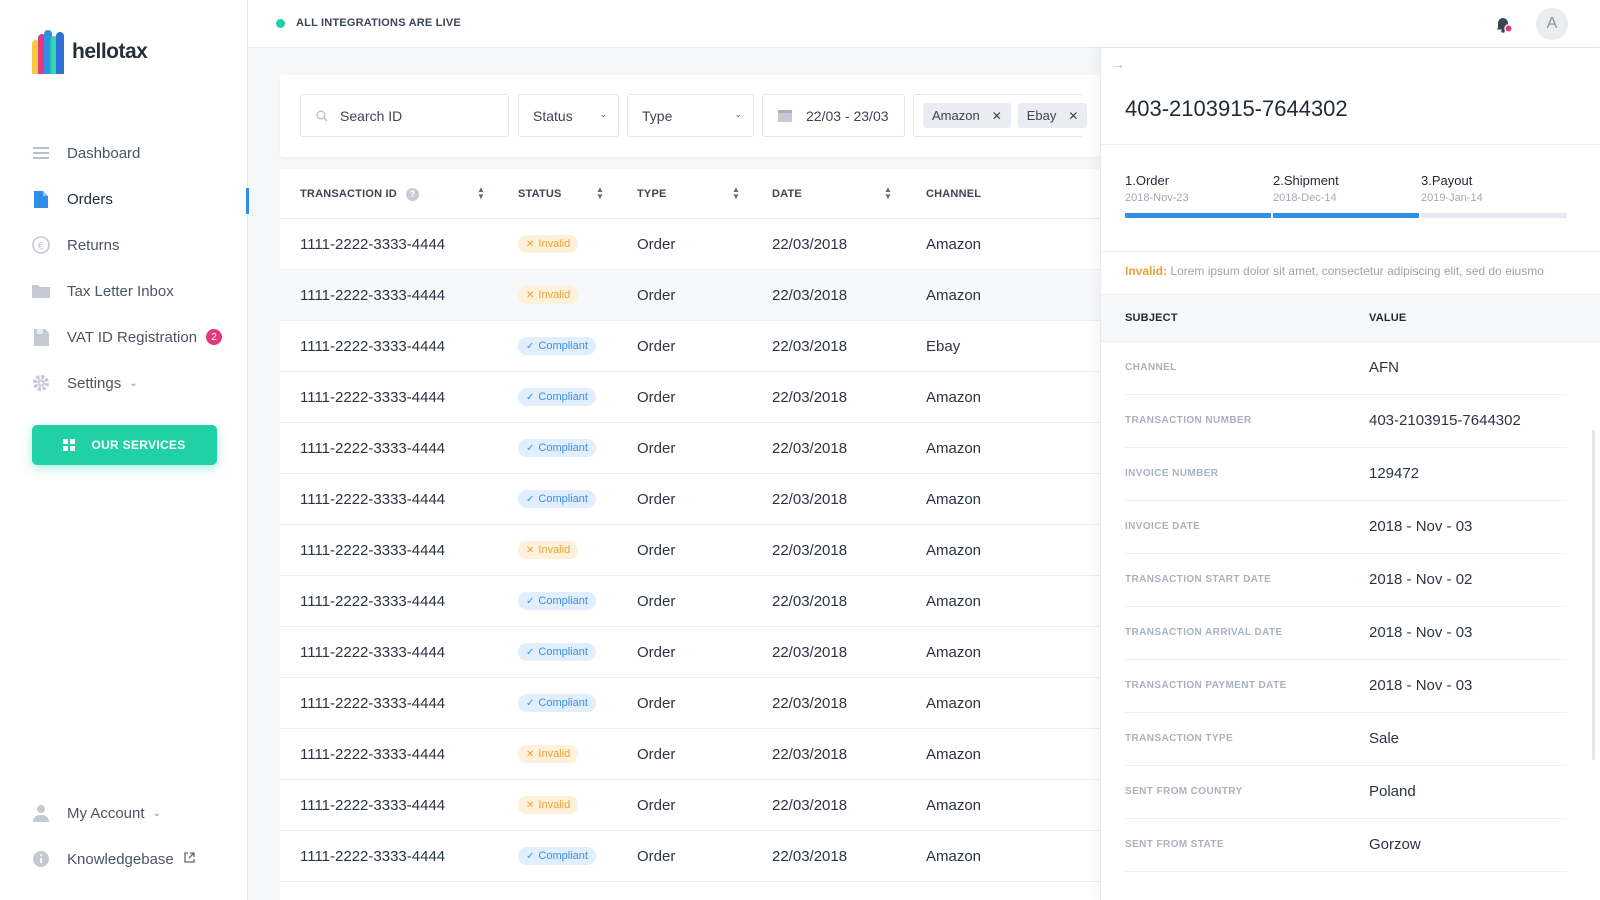 This screenshot has width=1600, height=900. Describe the element at coordinates (1118, 64) in the screenshot. I see `arrow-right-icon: →` at that location.